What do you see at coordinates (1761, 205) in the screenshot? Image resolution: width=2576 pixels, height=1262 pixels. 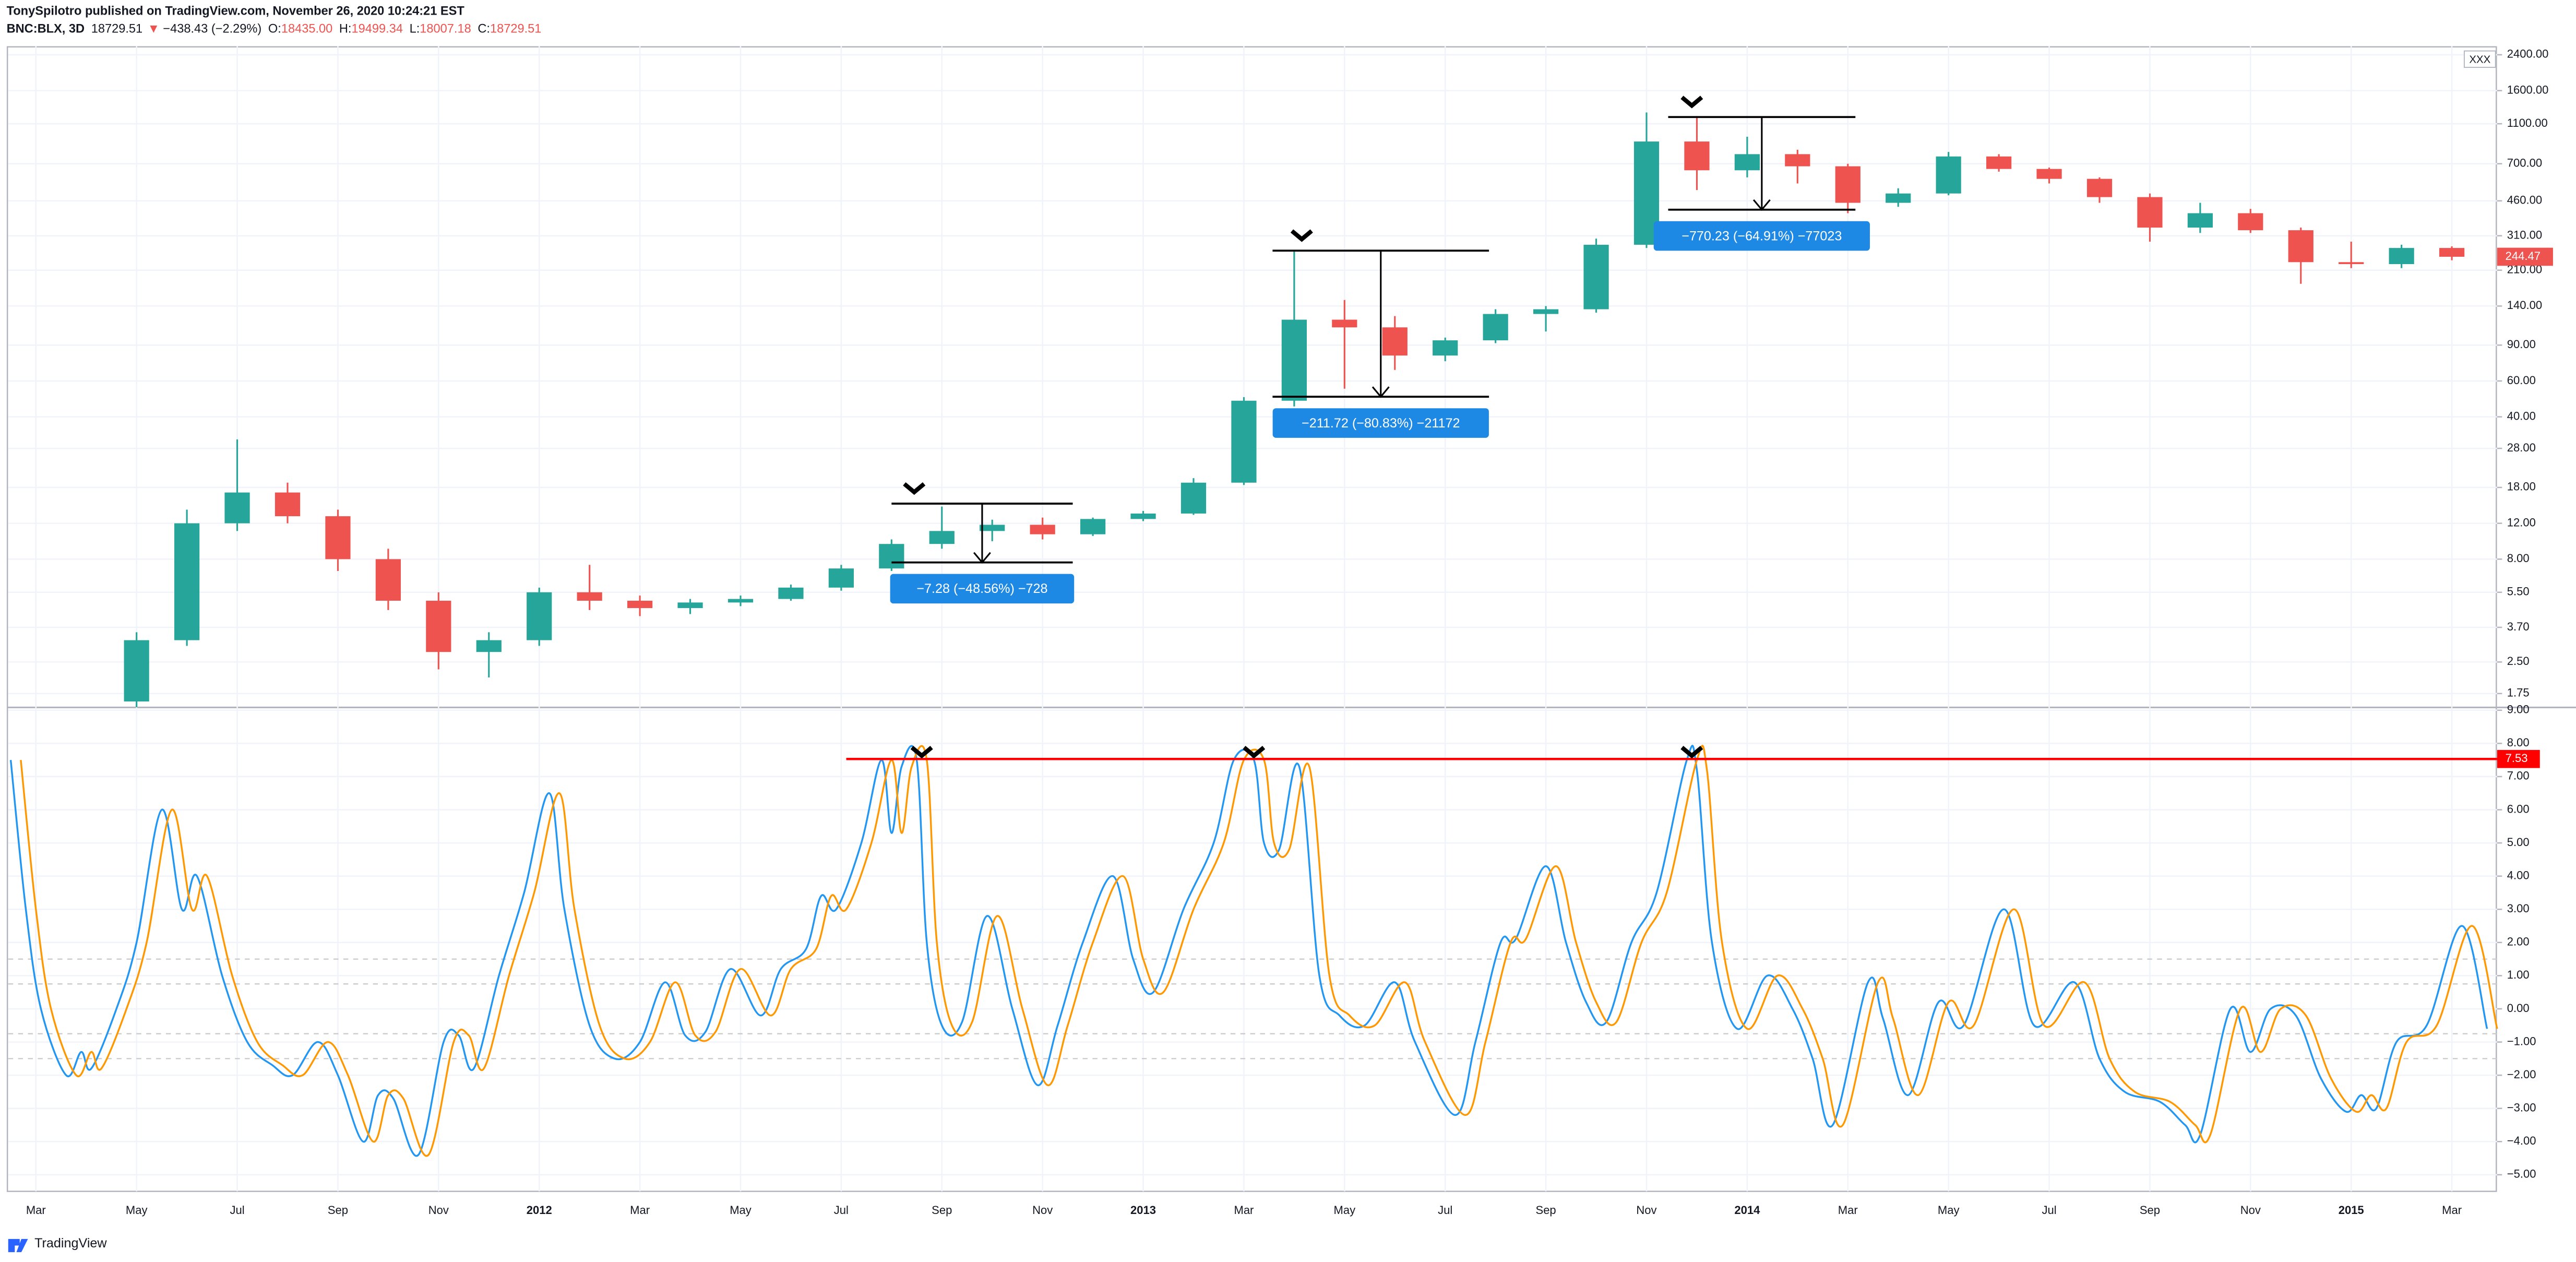 I see `arrow-head` at bounding box center [1761, 205].